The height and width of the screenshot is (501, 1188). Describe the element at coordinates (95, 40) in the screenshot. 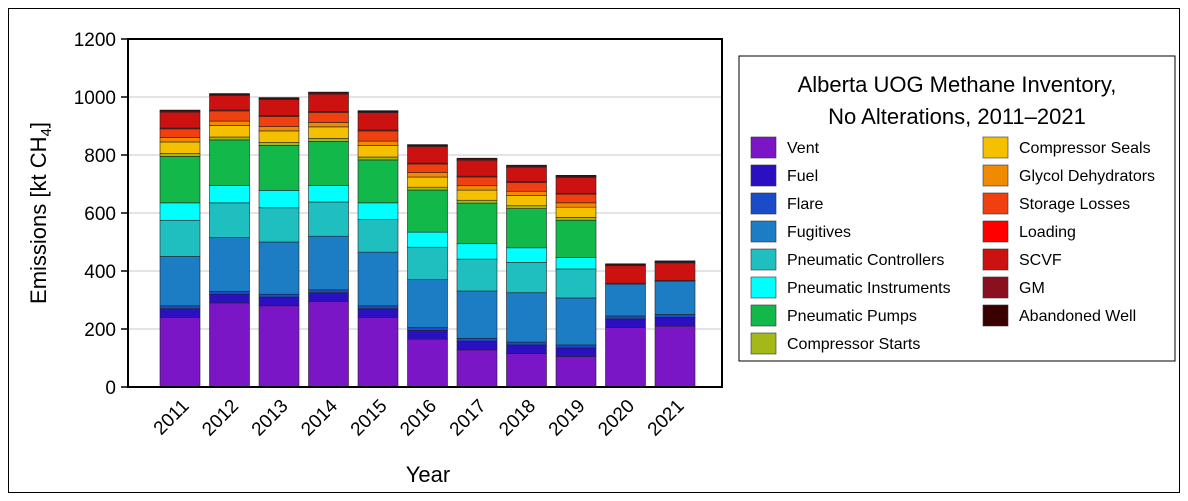

I see `y-tick-label: 1200` at that location.